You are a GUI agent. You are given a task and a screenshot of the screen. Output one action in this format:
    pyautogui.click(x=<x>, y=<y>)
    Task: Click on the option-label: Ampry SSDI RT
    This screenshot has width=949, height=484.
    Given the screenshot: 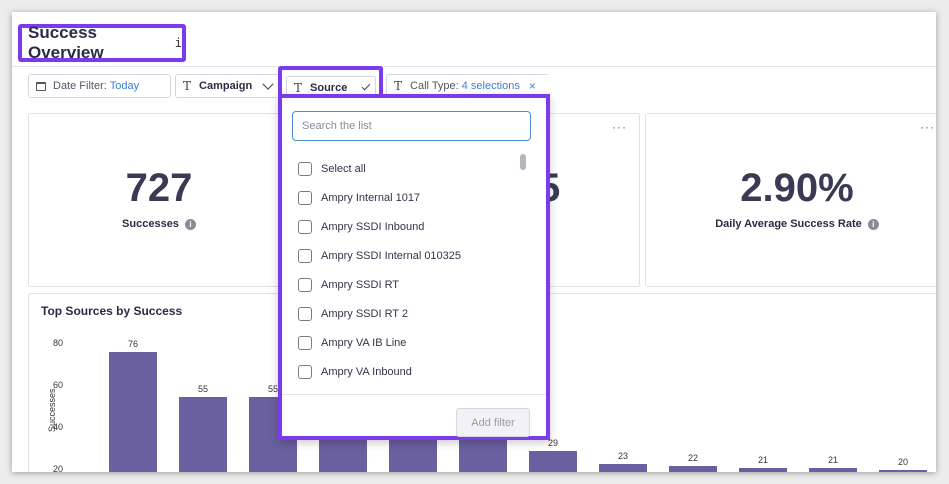 What is the action you would take?
    pyautogui.click(x=360, y=285)
    